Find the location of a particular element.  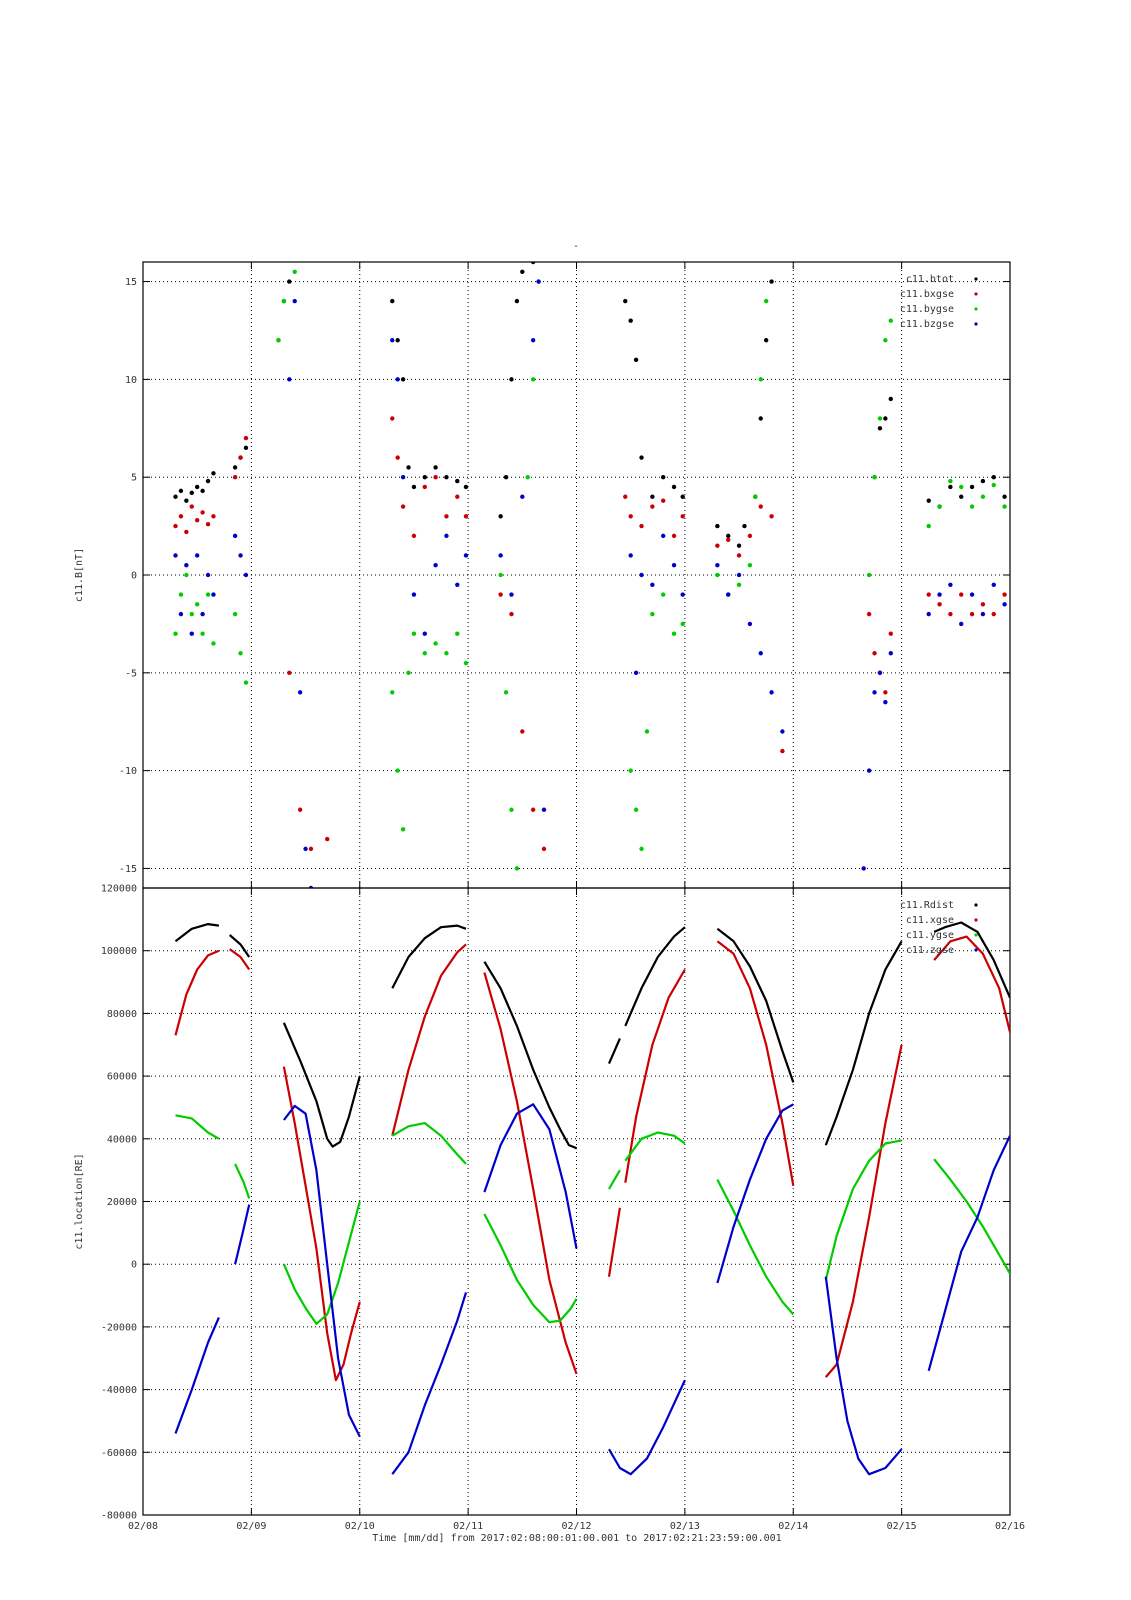

x-tick-label: 02/12 is located at coordinates (576, 1526).